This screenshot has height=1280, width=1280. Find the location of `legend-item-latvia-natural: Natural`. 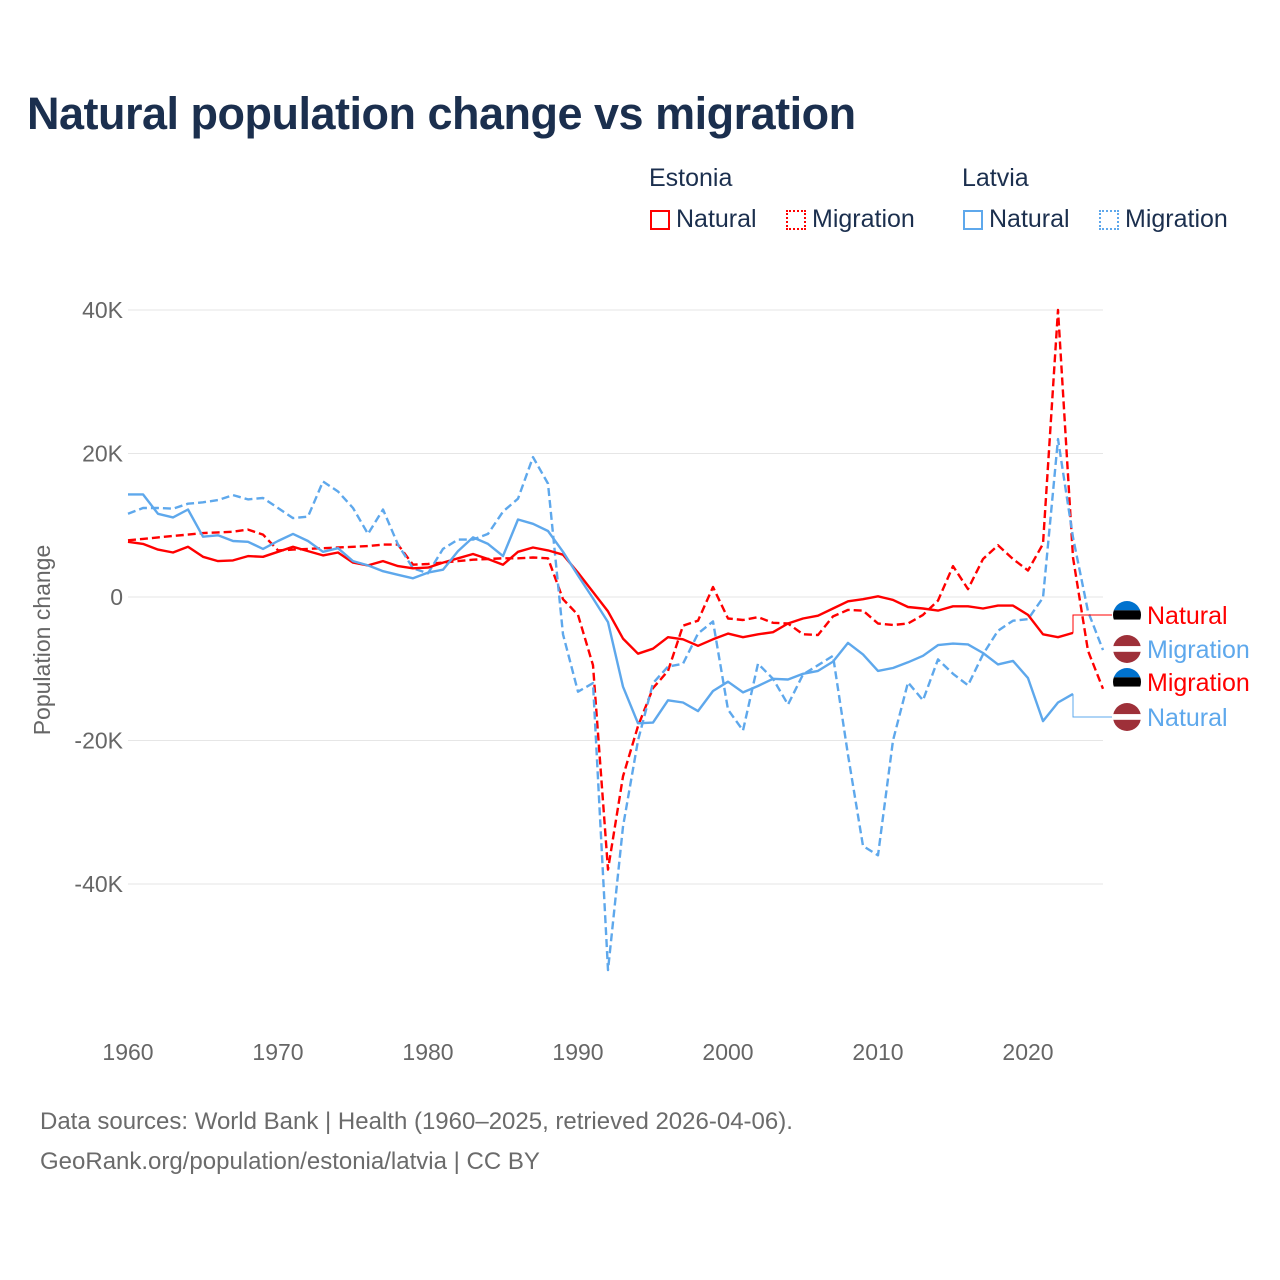

legend-item-latvia-natural: Natural is located at coordinates (1016, 219).